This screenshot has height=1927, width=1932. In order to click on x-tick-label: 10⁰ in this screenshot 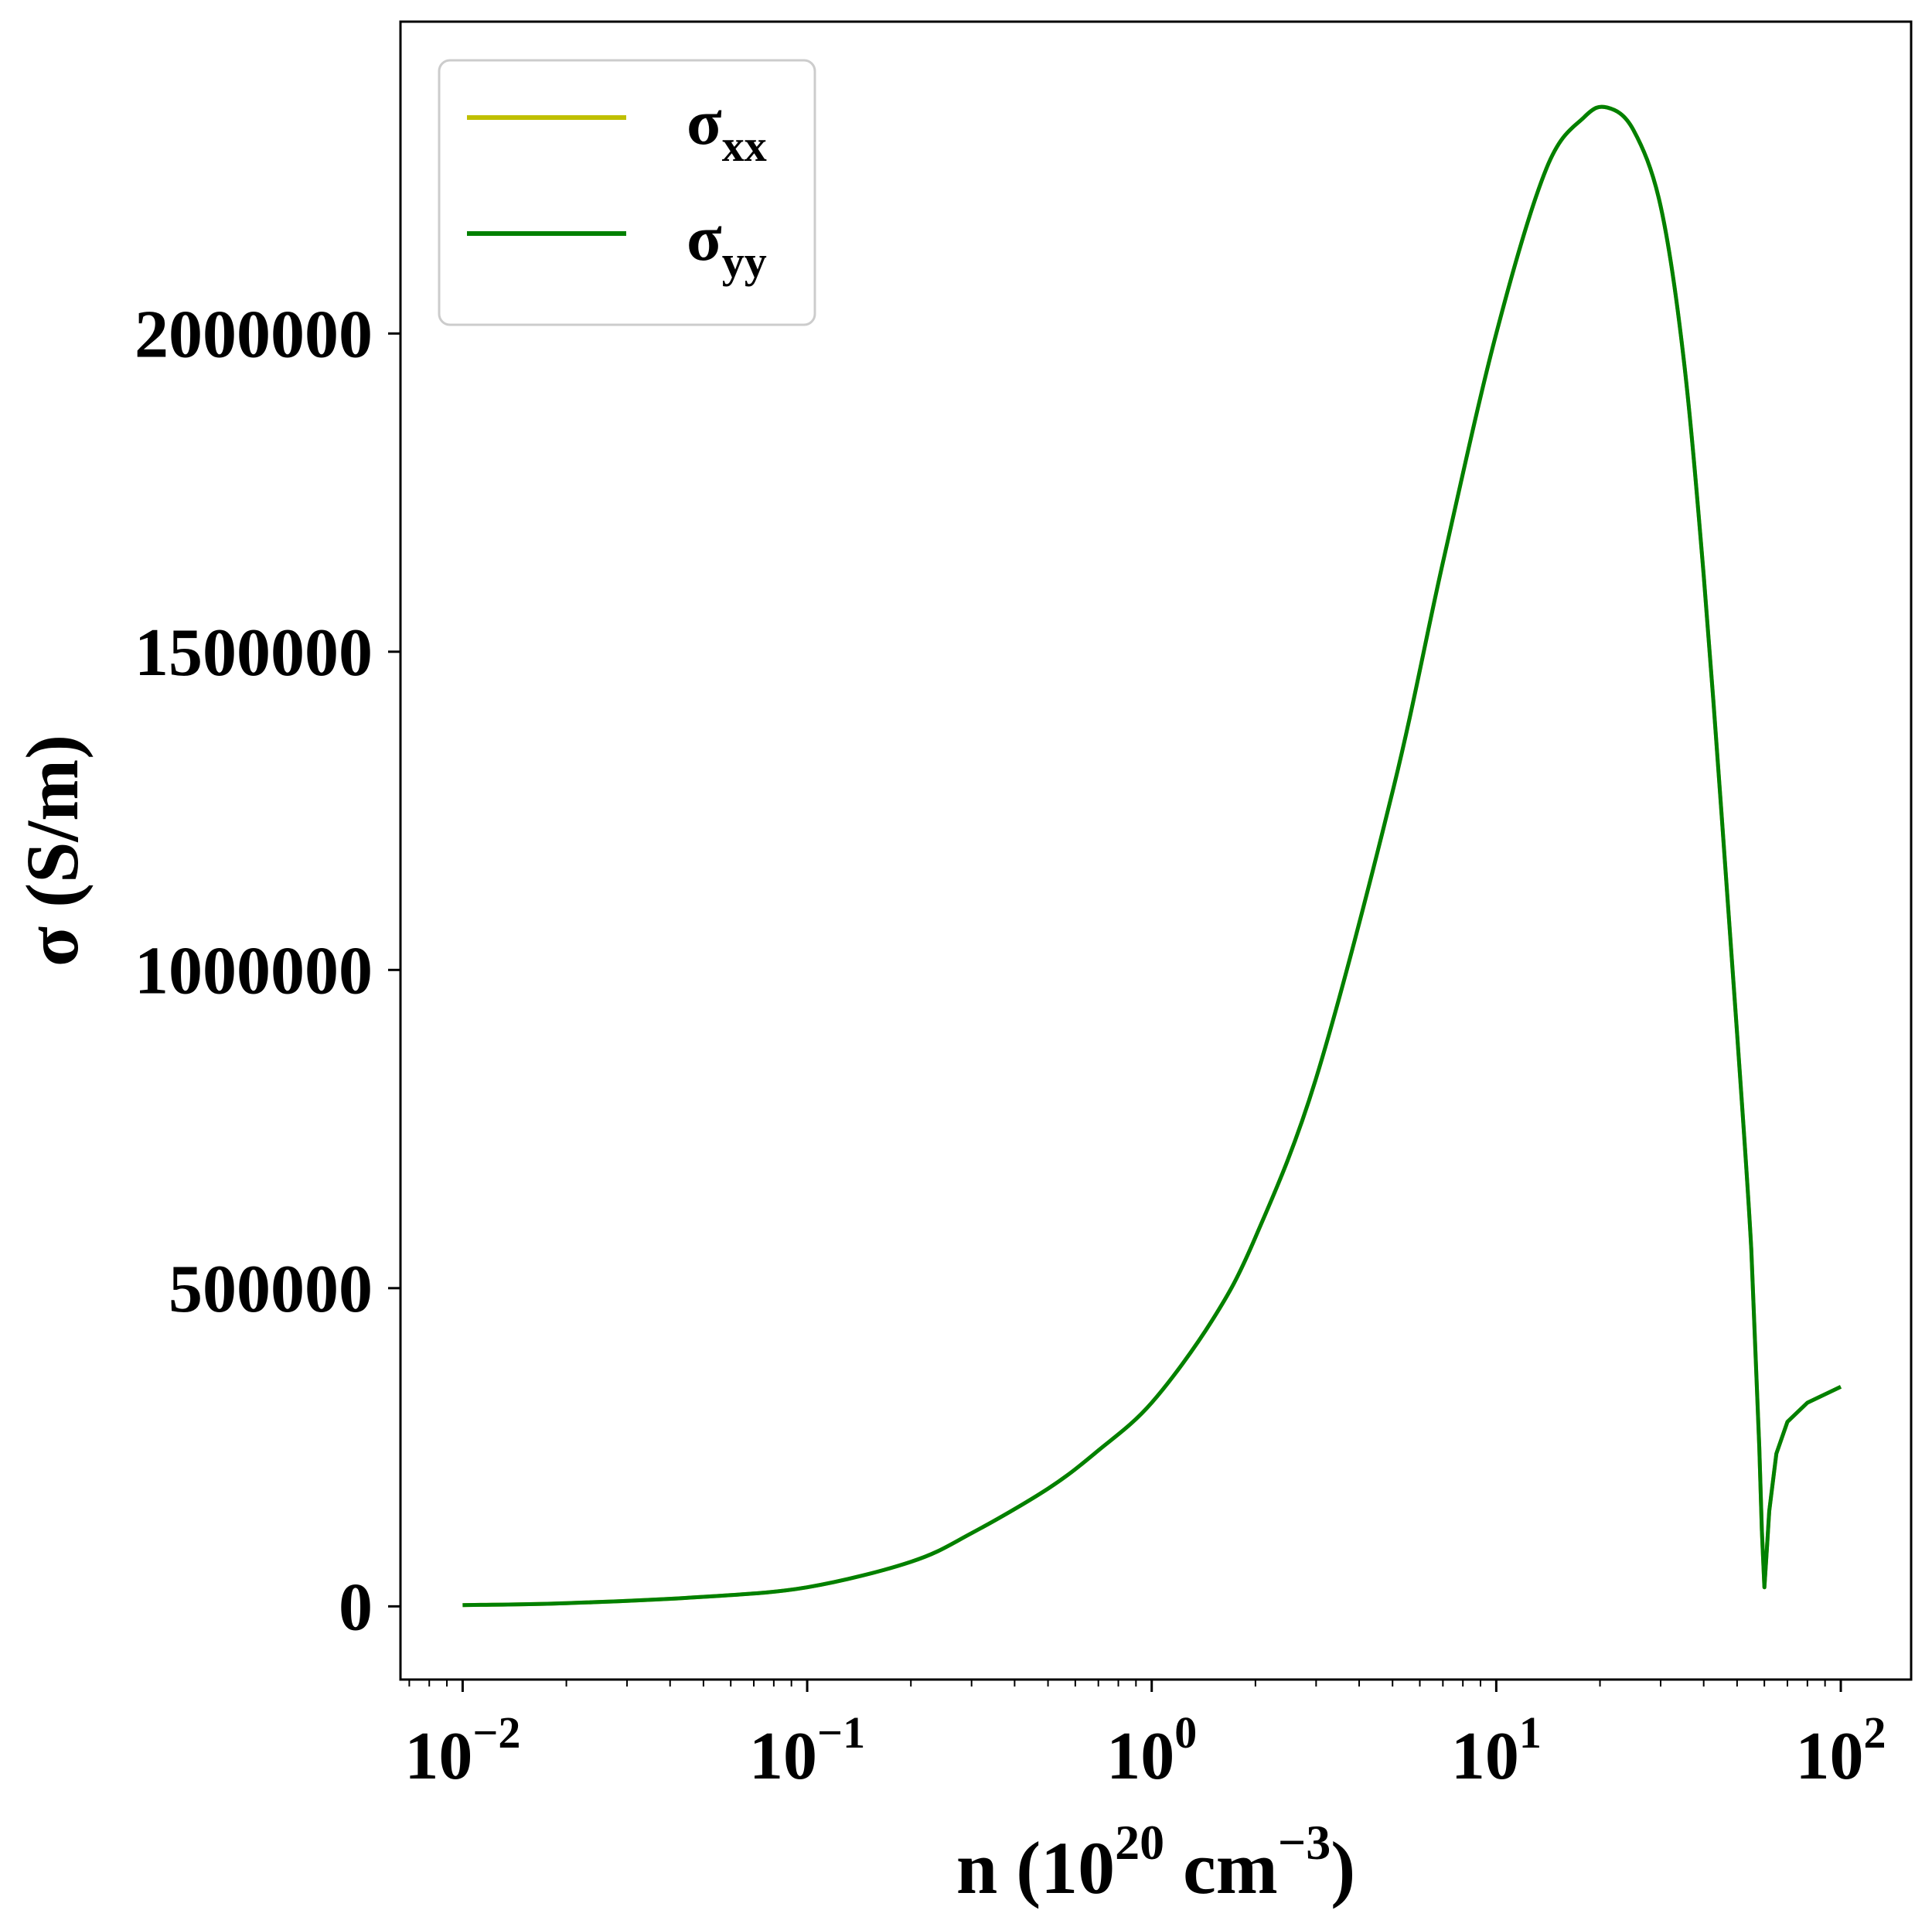, I will do `click(1151, 1750)`.